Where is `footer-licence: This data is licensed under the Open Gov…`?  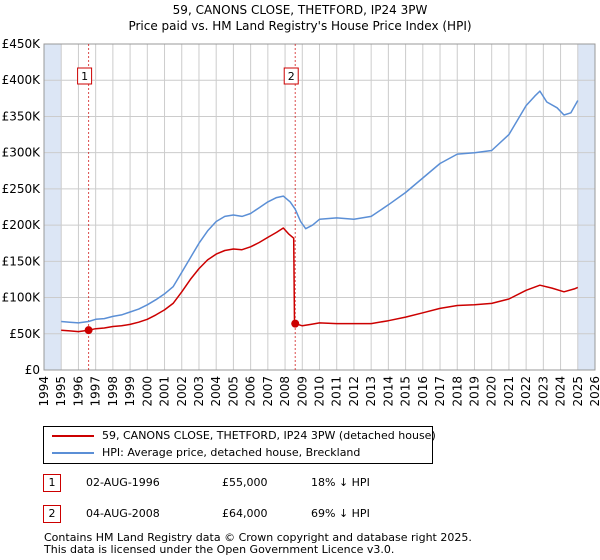 footer-licence: This data is licensed under the Open Gov… is located at coordinates (219, 549).